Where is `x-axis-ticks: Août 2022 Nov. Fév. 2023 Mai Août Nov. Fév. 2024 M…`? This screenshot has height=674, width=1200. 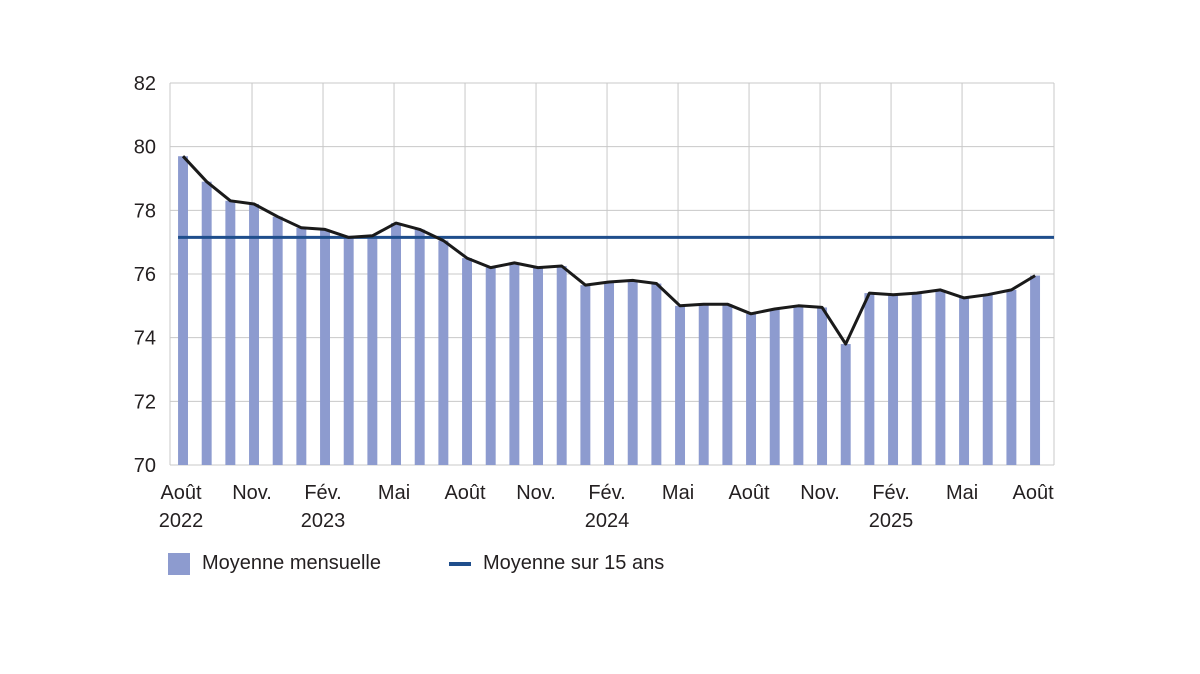 x-axis-ticks: Août 2022 Nov. Fév. 2023 Mai Août Nov. Fév. 2024 M… is located at coordinates (606, 507).